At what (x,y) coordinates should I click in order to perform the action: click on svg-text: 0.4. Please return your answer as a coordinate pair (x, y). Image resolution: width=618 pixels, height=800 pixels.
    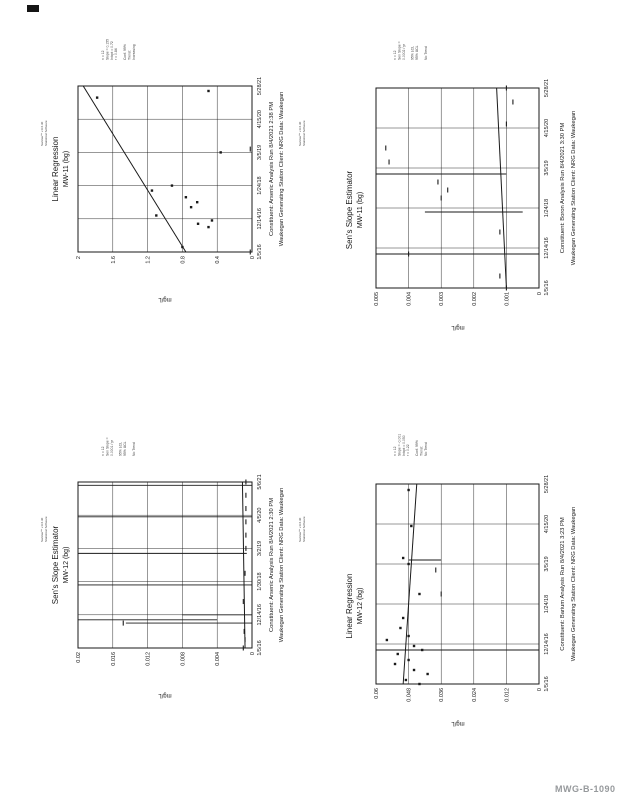
    Looking at the image, I should click on (218, 260).